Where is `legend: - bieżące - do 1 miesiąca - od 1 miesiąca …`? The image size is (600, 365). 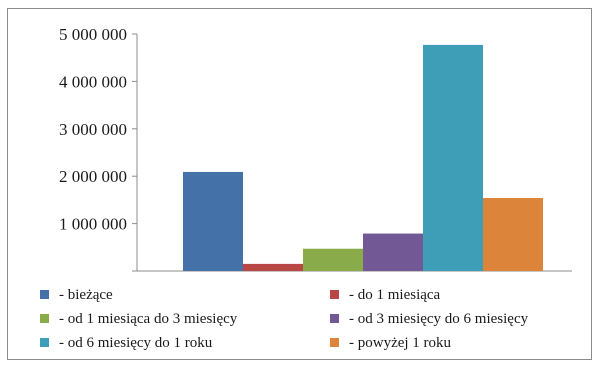 legend: - bieżące - do 1 miesiąca - od 1 miesiąca … is located at coordinates (284, 319).